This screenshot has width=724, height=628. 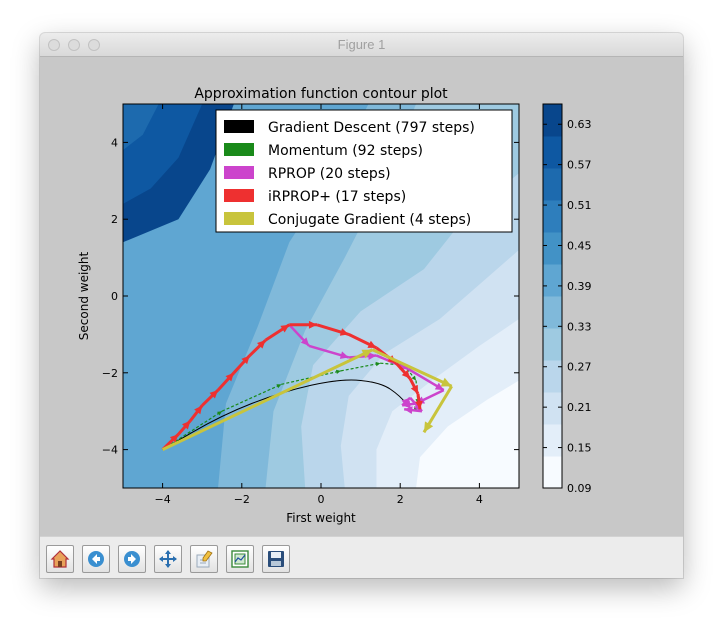 I want to click on navigation-toolbar, so click(x=361, y=557).